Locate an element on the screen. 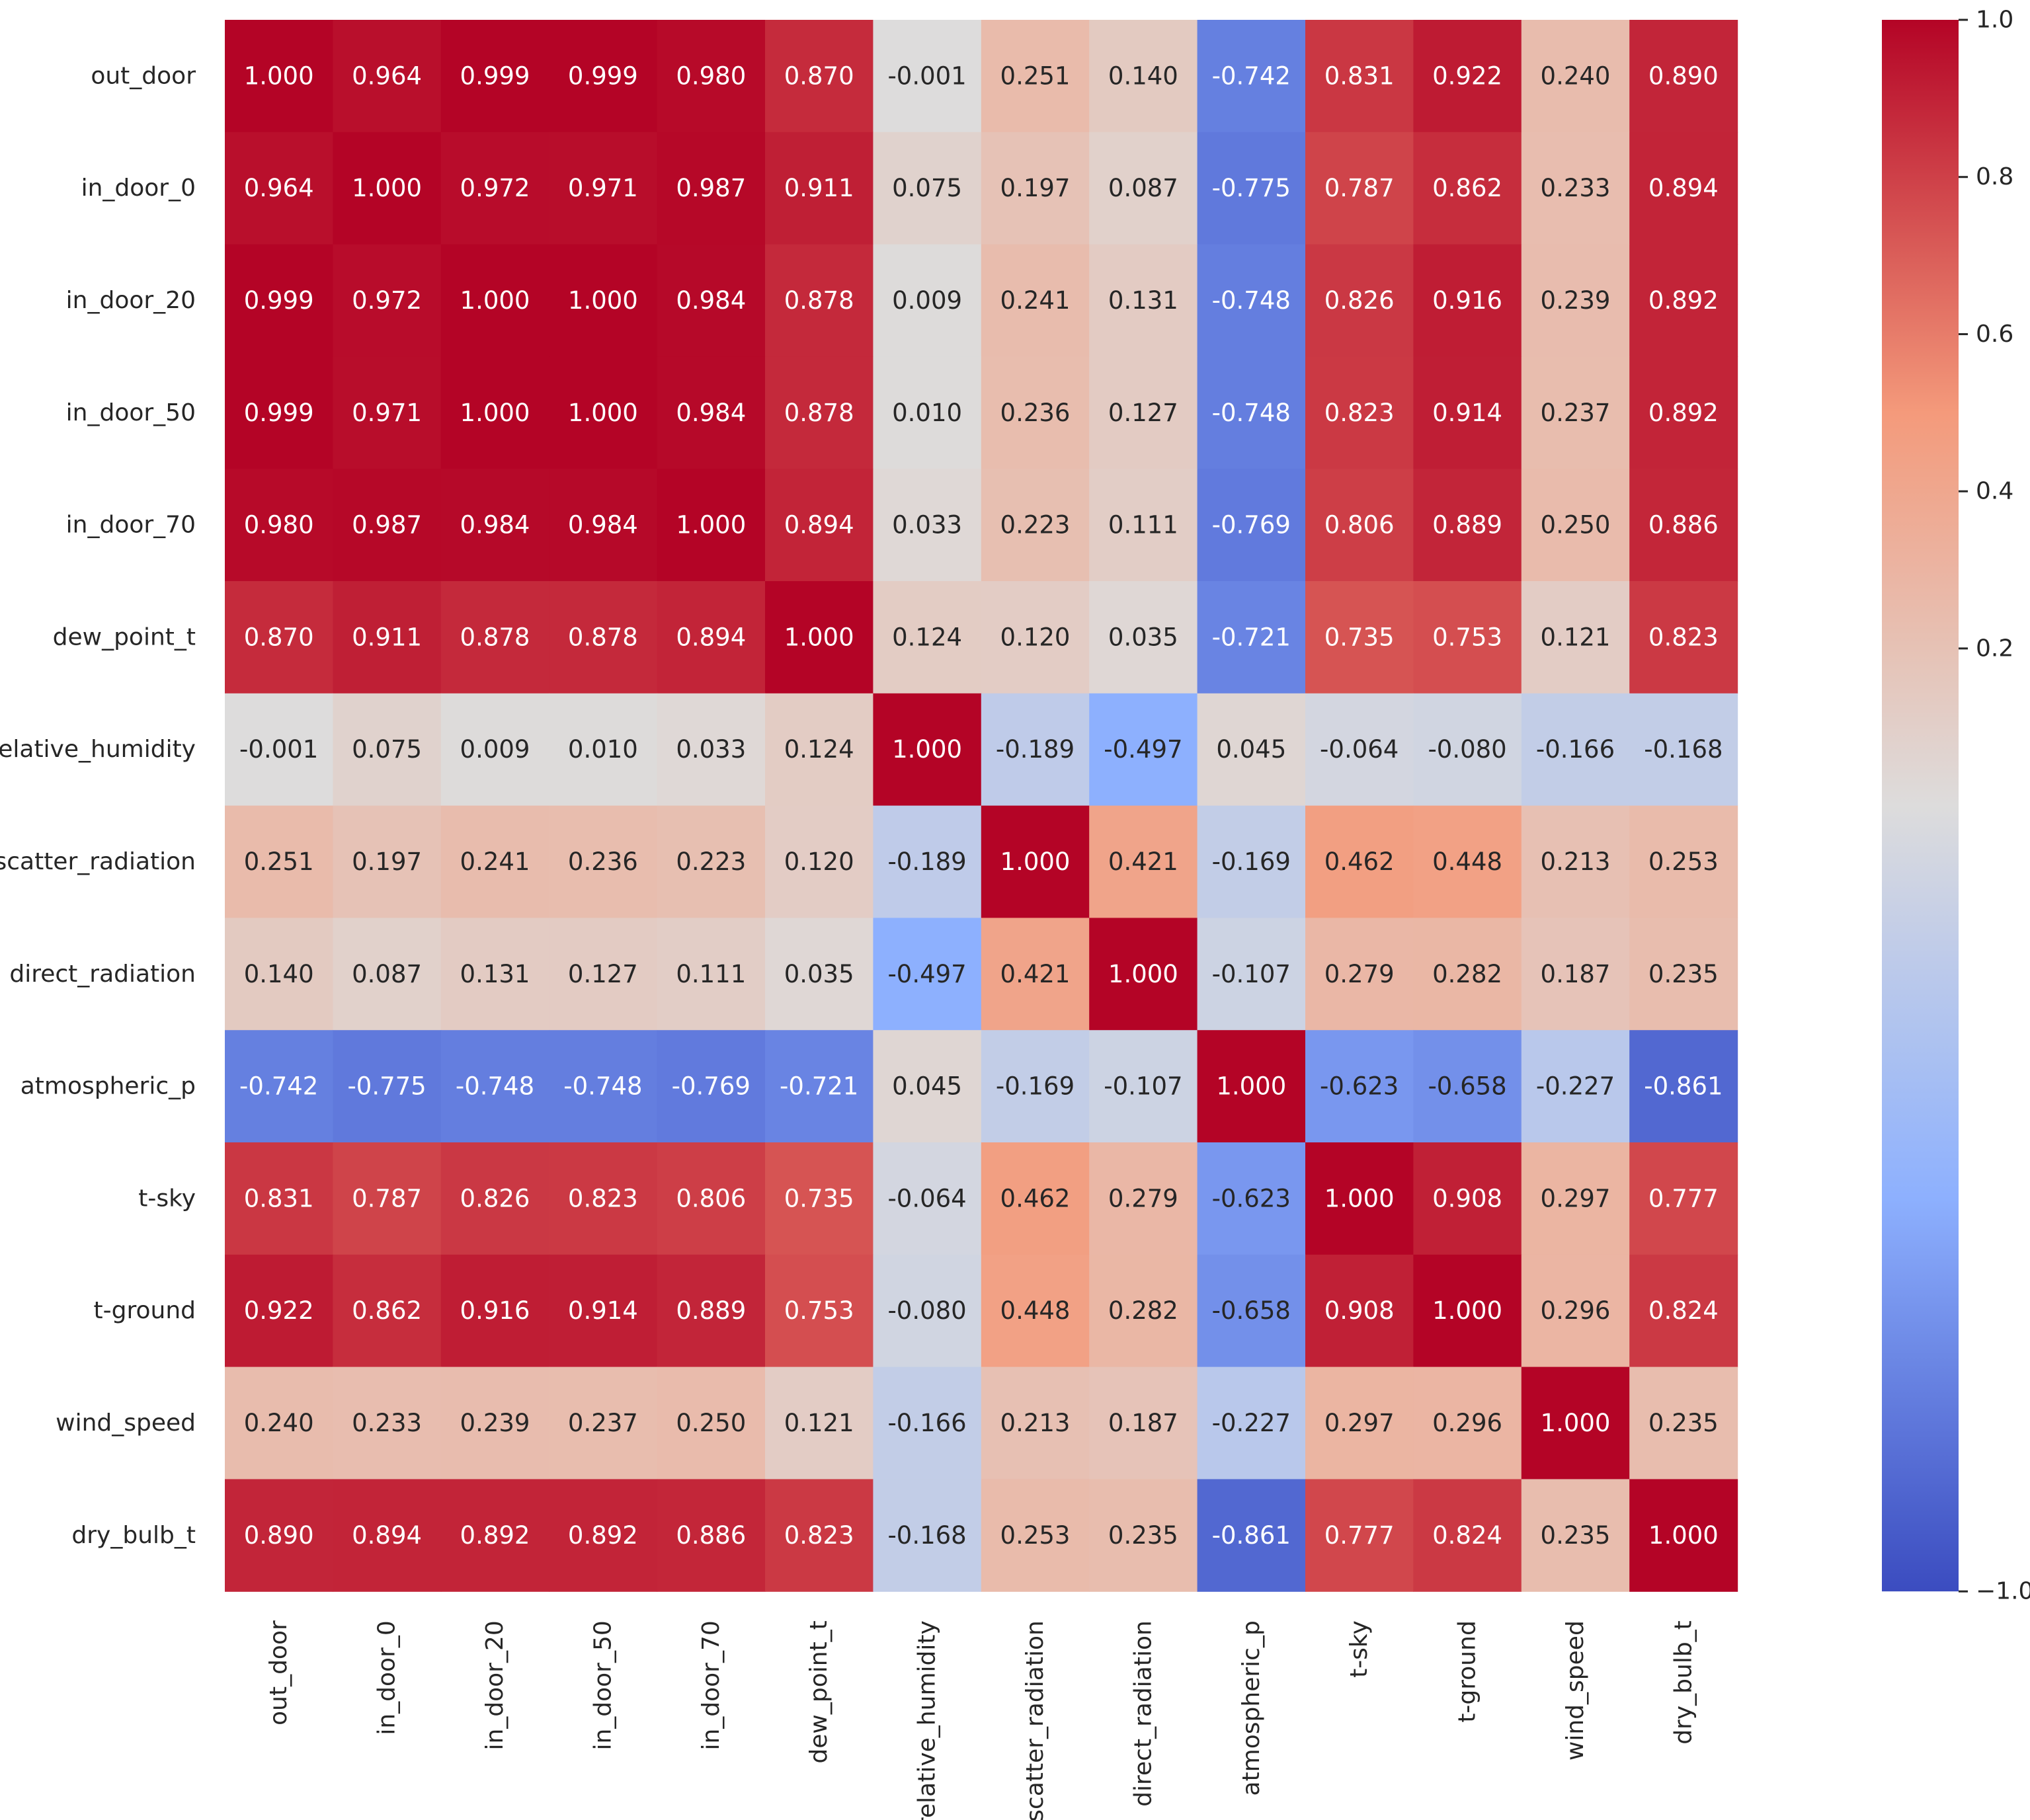 The width and height of the screenshot is (2030, 1820). heatmap-cell-in_door_70-wind_speed is located at coordinates (1575, 525).